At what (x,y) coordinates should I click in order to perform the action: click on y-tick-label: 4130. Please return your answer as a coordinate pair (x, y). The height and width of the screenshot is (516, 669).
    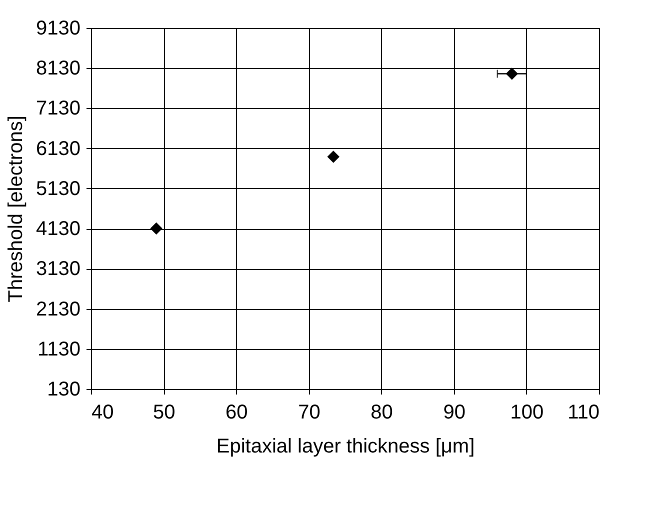
    Looking at the image, I should click on (58, 229).